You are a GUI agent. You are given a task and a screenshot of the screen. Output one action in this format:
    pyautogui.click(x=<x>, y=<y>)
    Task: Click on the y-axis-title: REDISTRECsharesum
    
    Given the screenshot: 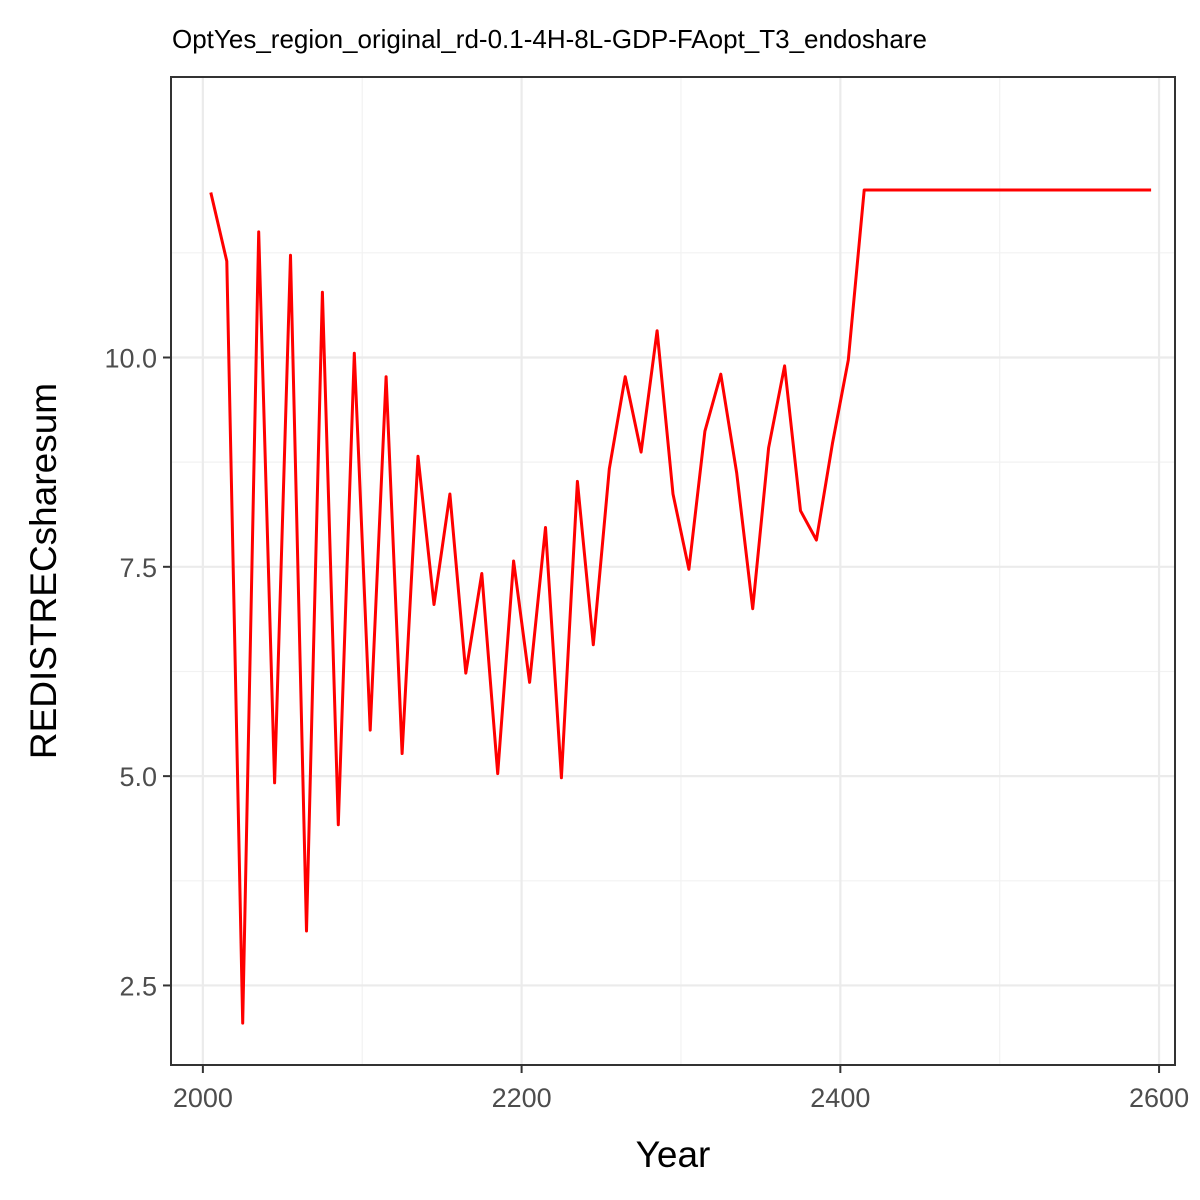 What is the action you would take?
    pyautogui.click(x=43, y=571)
    